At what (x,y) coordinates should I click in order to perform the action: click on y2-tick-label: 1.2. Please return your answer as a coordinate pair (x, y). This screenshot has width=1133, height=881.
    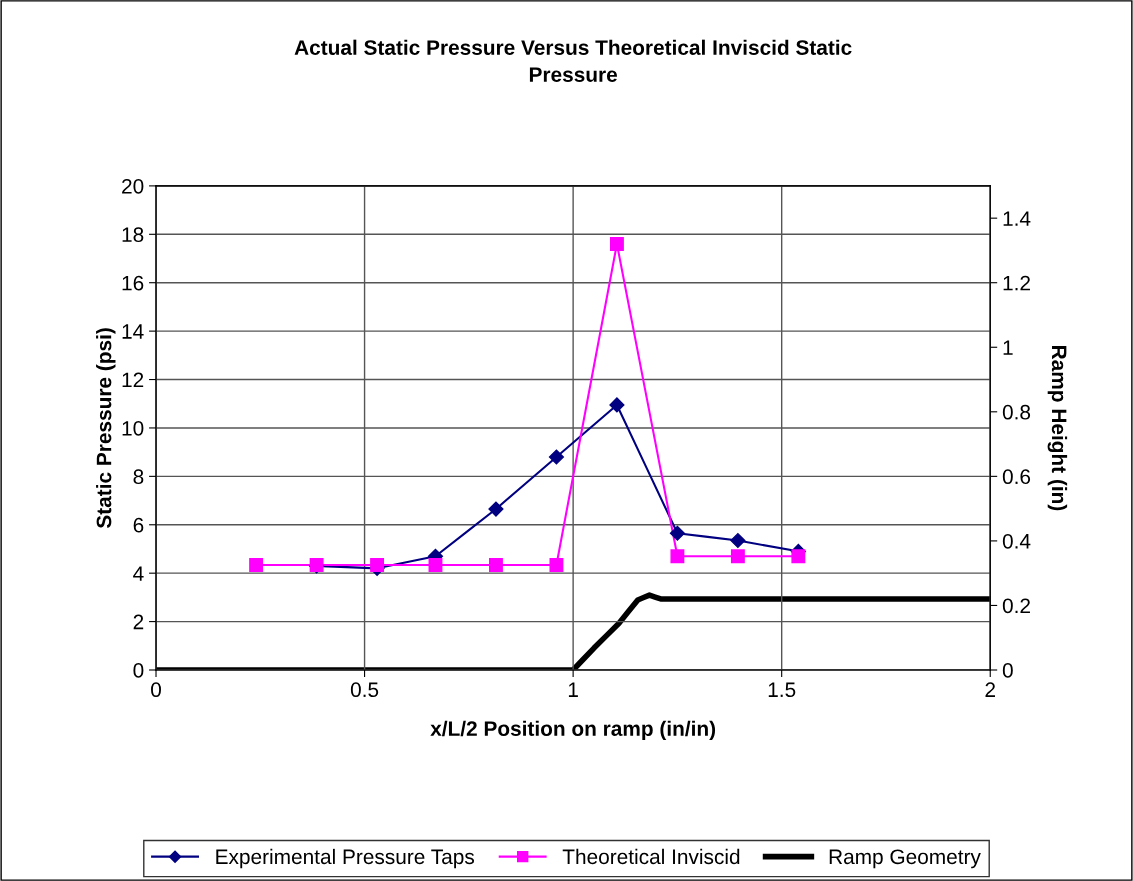
    Looking at the image, I should click on (1016, 283).